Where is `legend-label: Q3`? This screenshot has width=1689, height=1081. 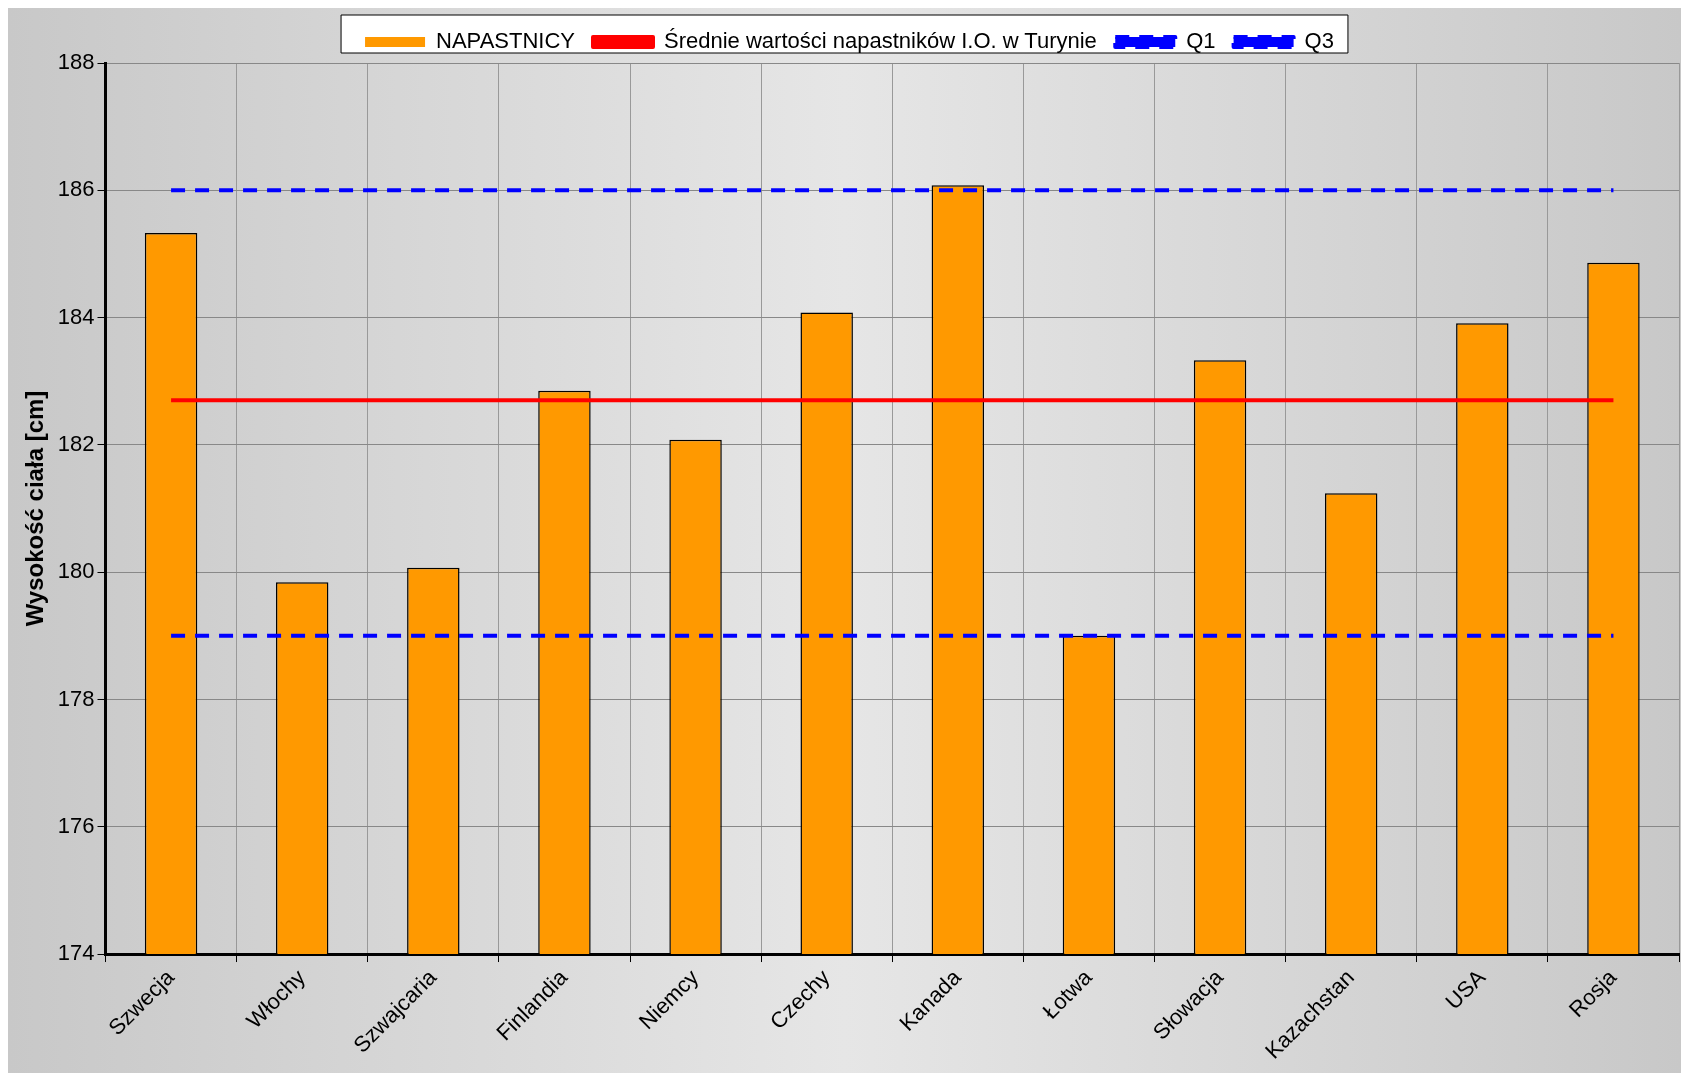
legend-label: Q3 is located at coordinates (1319, 41).